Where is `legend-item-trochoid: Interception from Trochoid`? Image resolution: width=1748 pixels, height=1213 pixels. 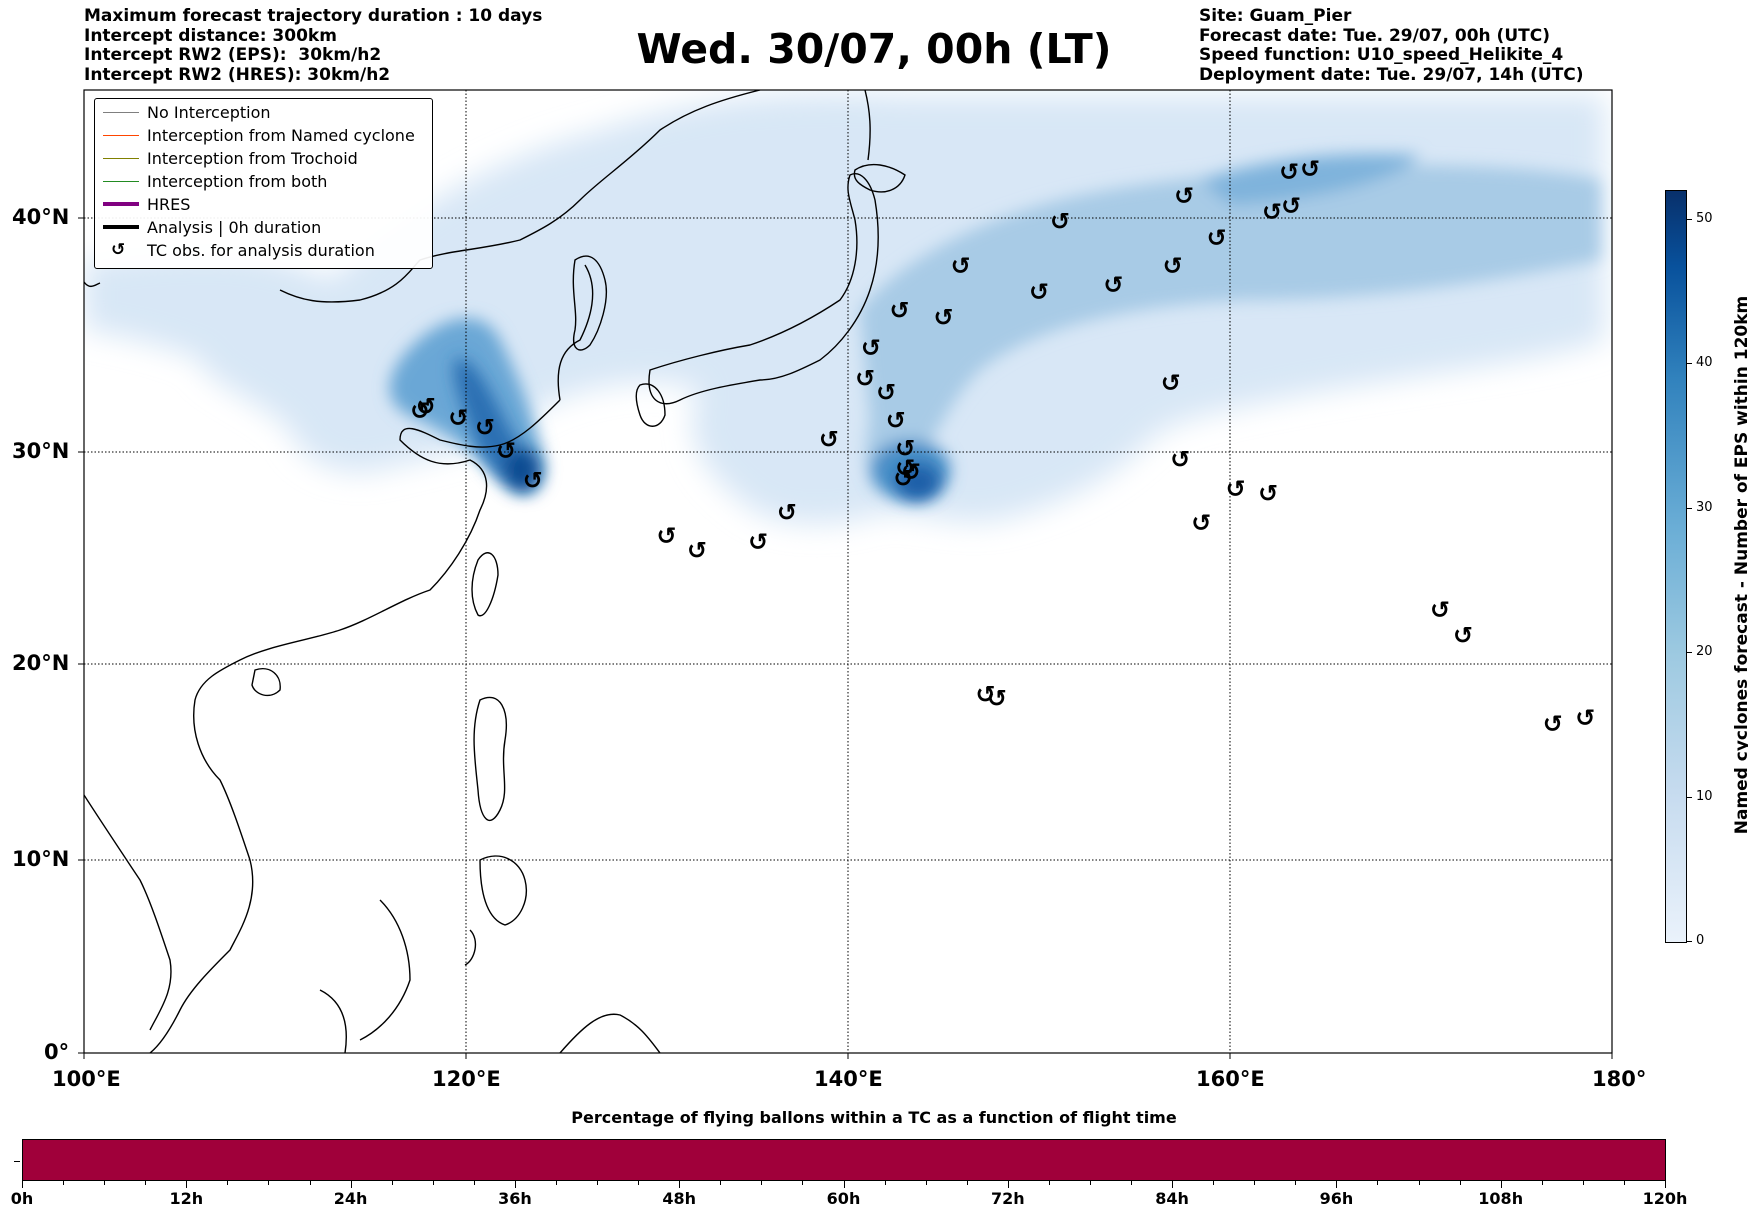
legend-item-trochoid: Interception from Trochoid is located at coordinates (263, 158).